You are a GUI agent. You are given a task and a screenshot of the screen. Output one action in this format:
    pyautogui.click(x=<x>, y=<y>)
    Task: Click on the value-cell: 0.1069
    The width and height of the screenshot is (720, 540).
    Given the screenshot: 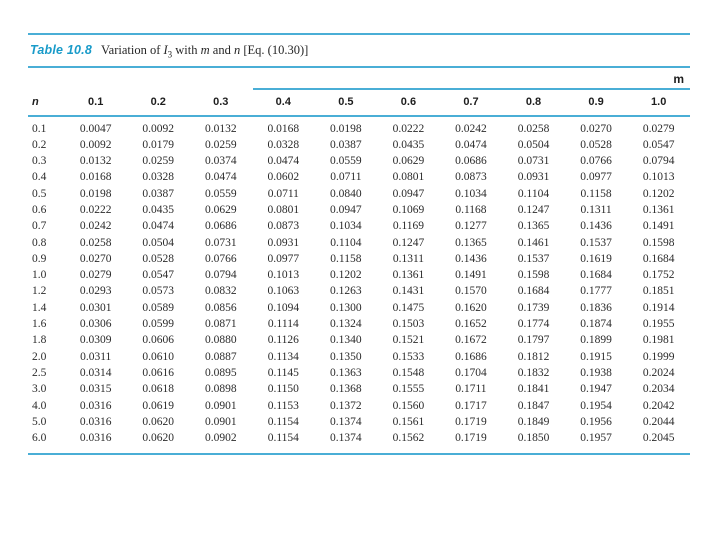 What is the action you would take?
    pyautogui.click(x=408, y=209)
    